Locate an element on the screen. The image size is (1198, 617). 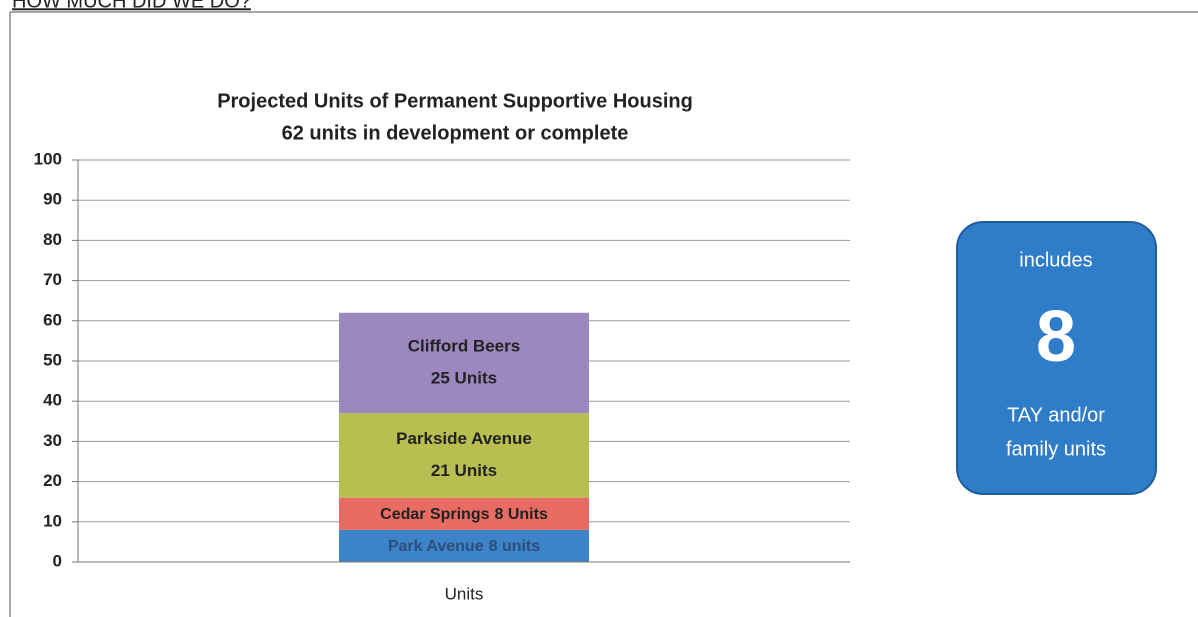
y-tick-label: 0 is located at coordinates (57, 560).